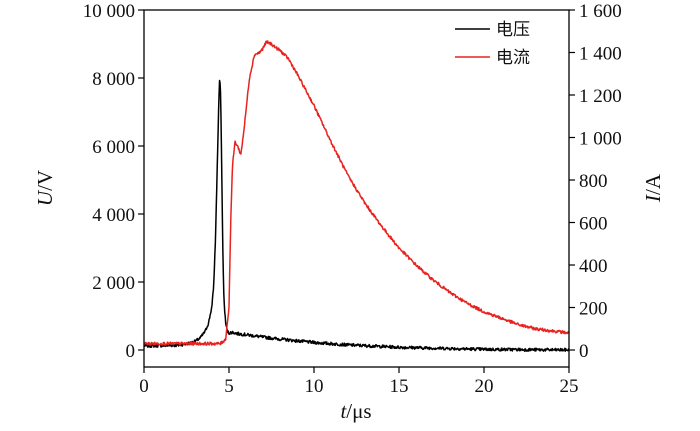 This screenshot has width=700, height=431. What do you see at coordinates (113, 147) in the screenshot?
I see `y-left-tick-label-3: 6 000` at bounding box center [113, 147].